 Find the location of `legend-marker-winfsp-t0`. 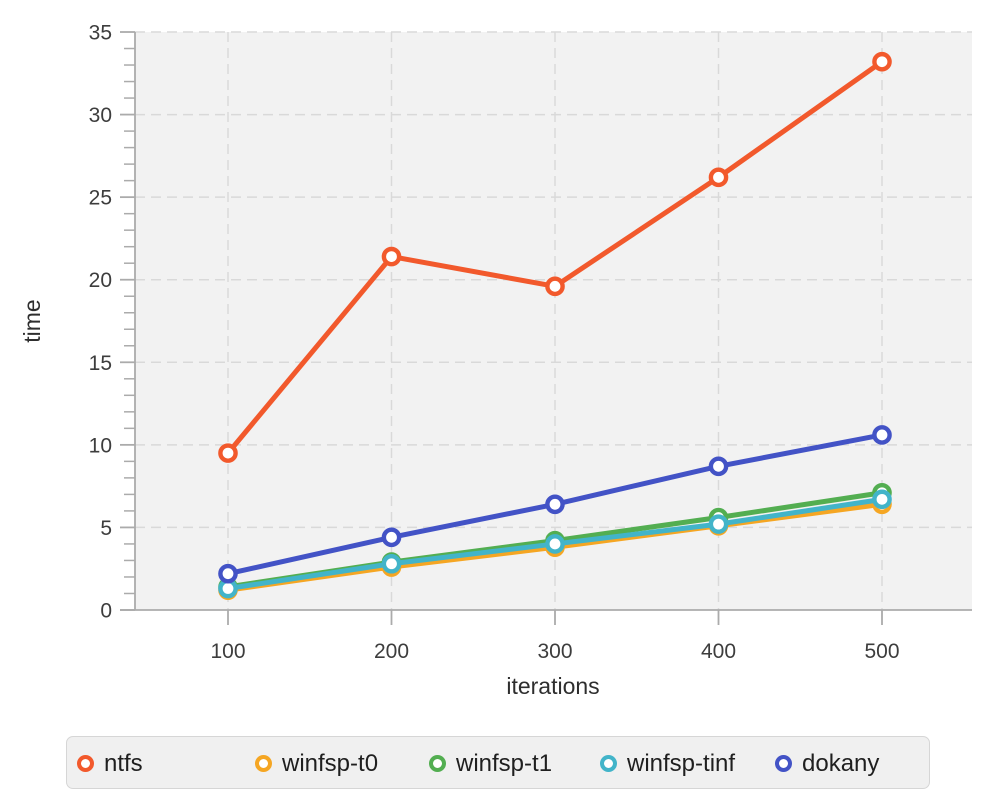

legend-marker-winfsp-t0 is located at coordinates (263, 763).